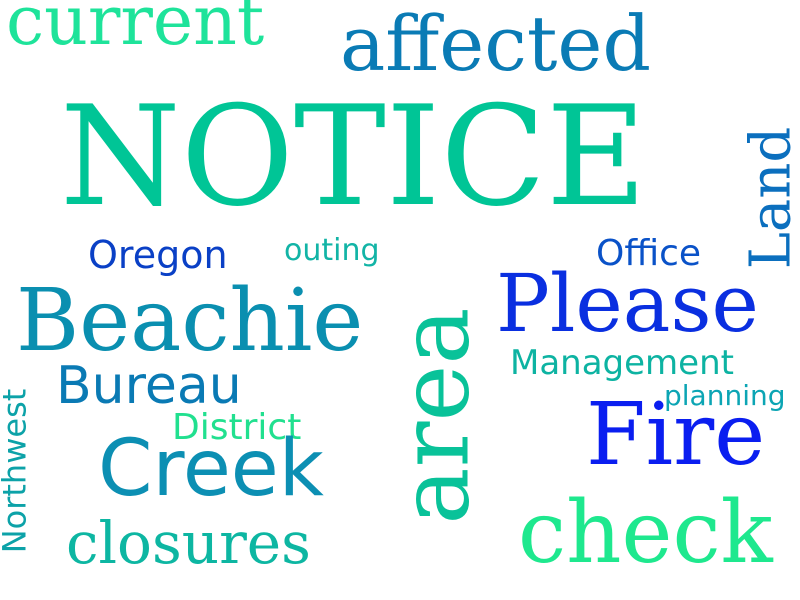 The image size is (800, 600). What do you see at coordinates (158, 255) in the screenshot?
I see `word-oregon: Oregon` at bounding box center [158, 255].